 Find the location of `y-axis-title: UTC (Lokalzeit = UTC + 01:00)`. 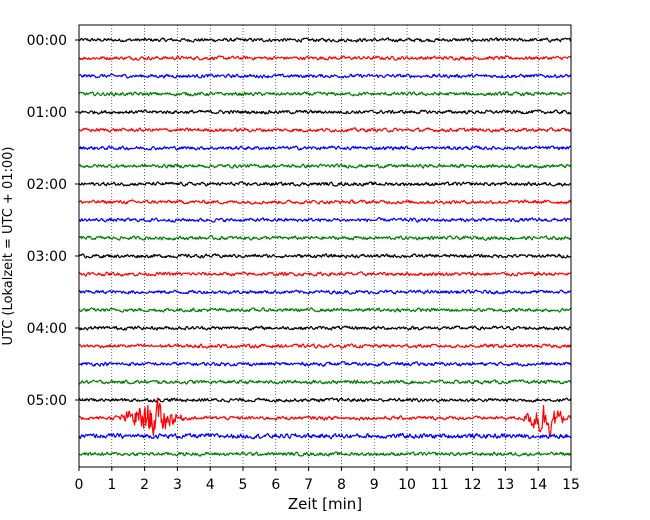

y-axis-title: UTC (Lokalzeit = UTC + 01:00) is located at coordinates (8, 246).